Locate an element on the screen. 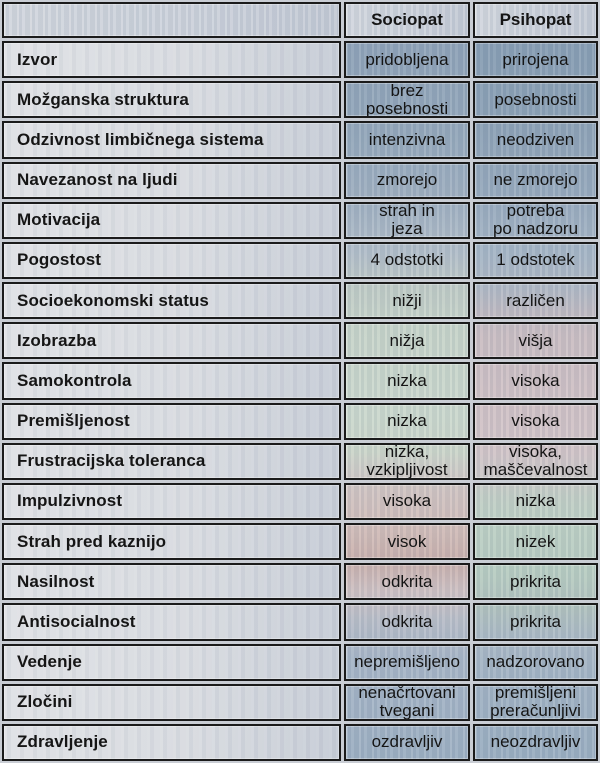 This screenshot has width=600, height=763. row-label-izvor: Izvor is located at coordinates (171, 60).